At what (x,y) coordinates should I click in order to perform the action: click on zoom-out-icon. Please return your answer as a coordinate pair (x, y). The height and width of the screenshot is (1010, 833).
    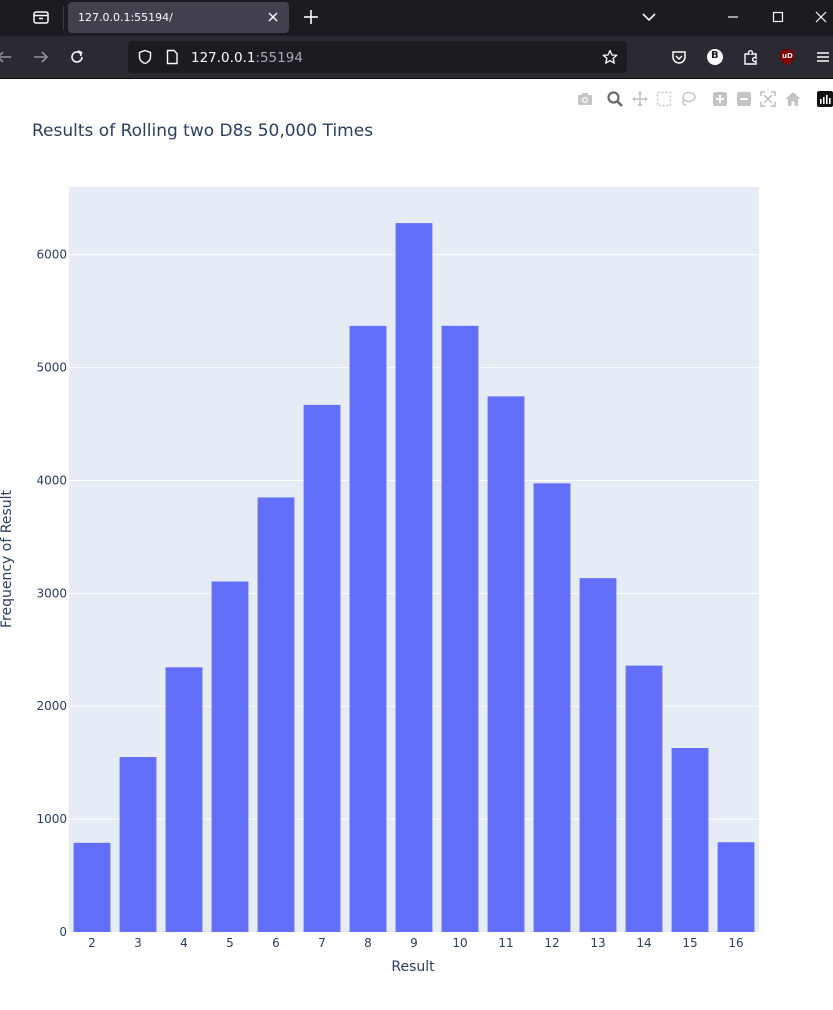
    Looking at the image, I should click on (744, 99).